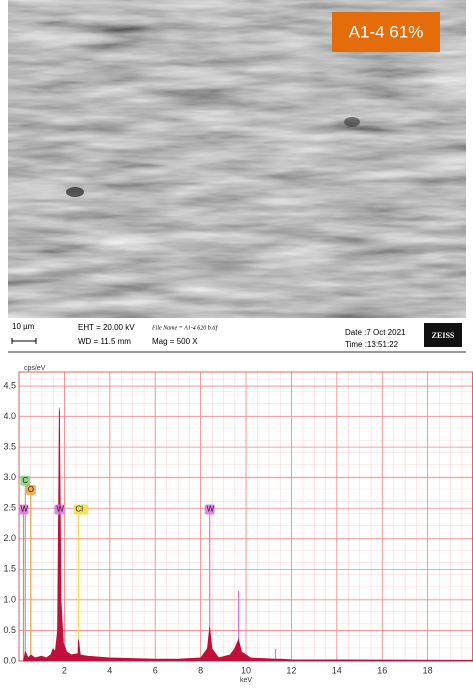 The image size is (473, 689). I want to click on badge, so click(386, 32).